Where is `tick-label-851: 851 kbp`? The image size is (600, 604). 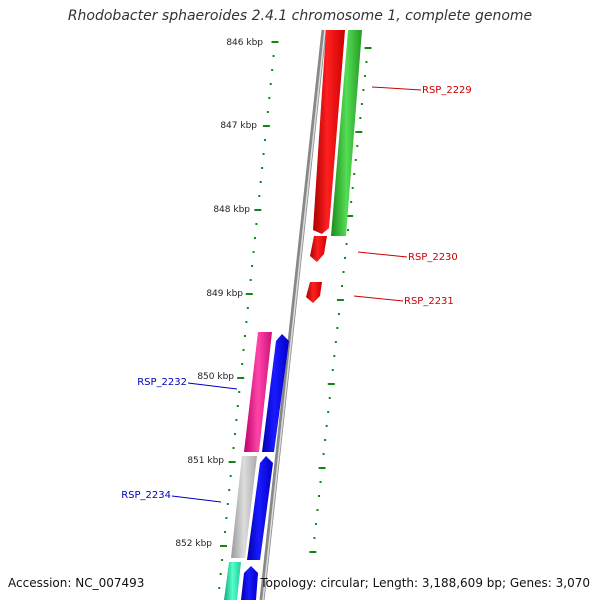 tick-label-851: 851 kbp is located at coordinates (205, 461).